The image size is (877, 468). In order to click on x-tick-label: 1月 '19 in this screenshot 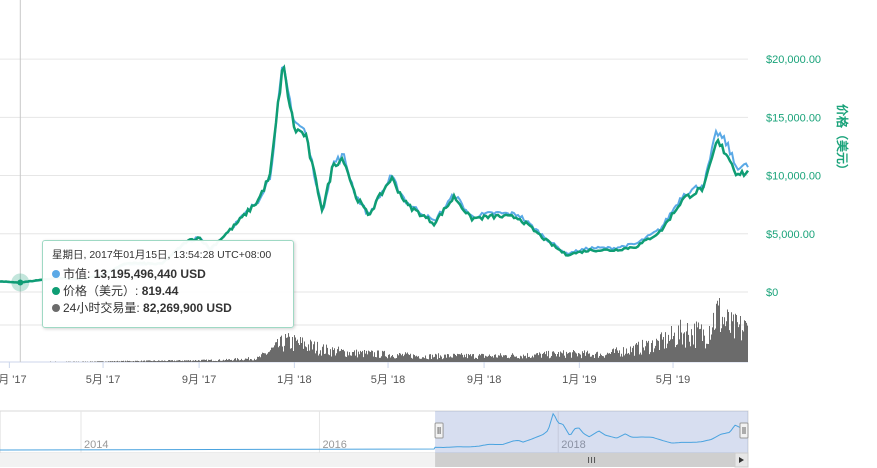, I will do `click(579, 380)`.